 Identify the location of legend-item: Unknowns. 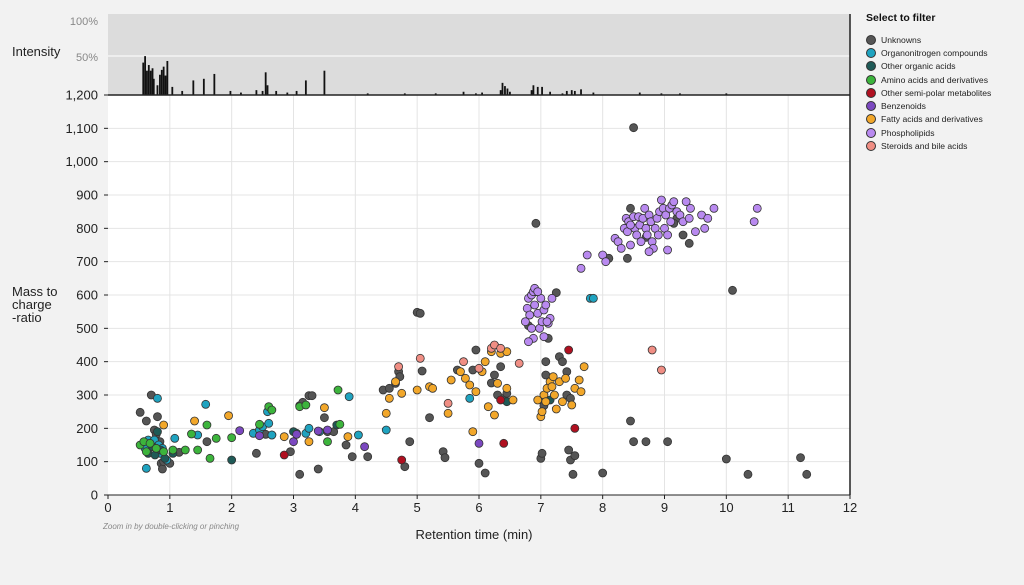
(941, 39).